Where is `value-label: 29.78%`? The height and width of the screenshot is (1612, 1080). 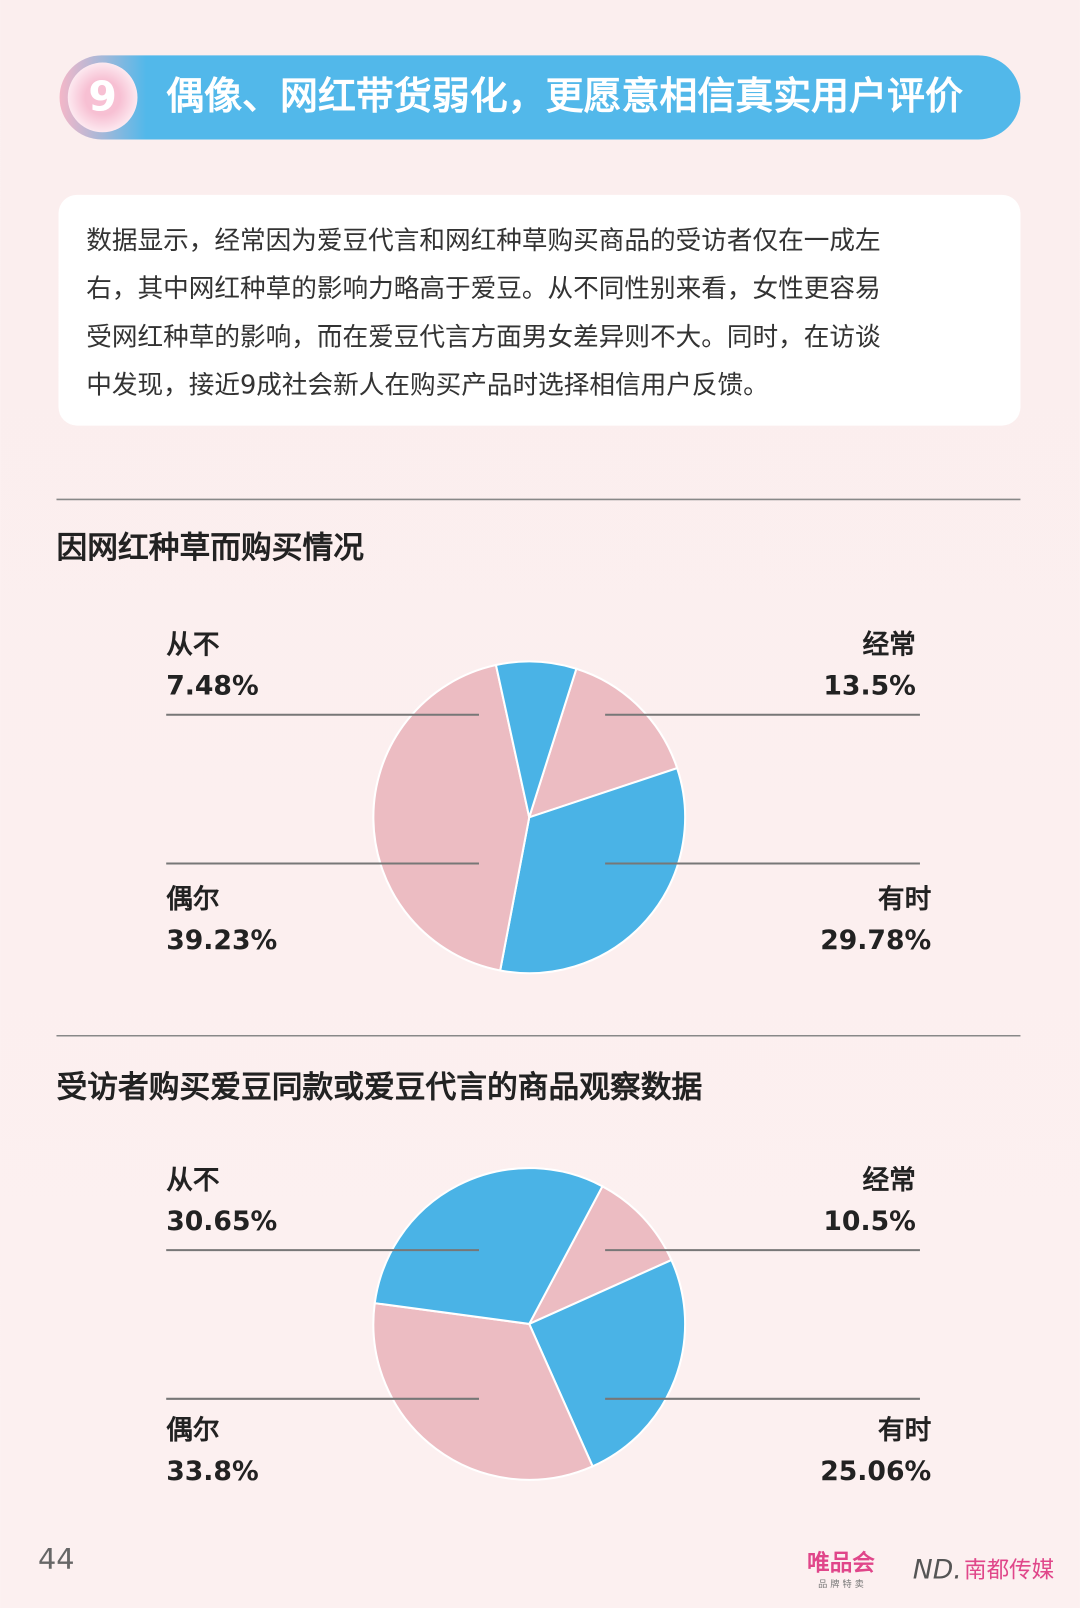
value-label: 29.78% is located at coordinates (875, 940).